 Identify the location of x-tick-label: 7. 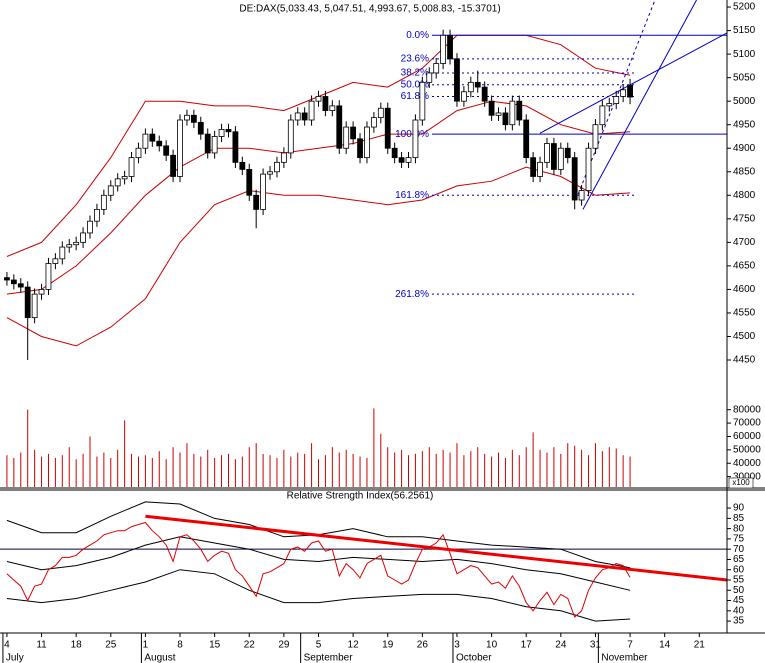
(630, 645).